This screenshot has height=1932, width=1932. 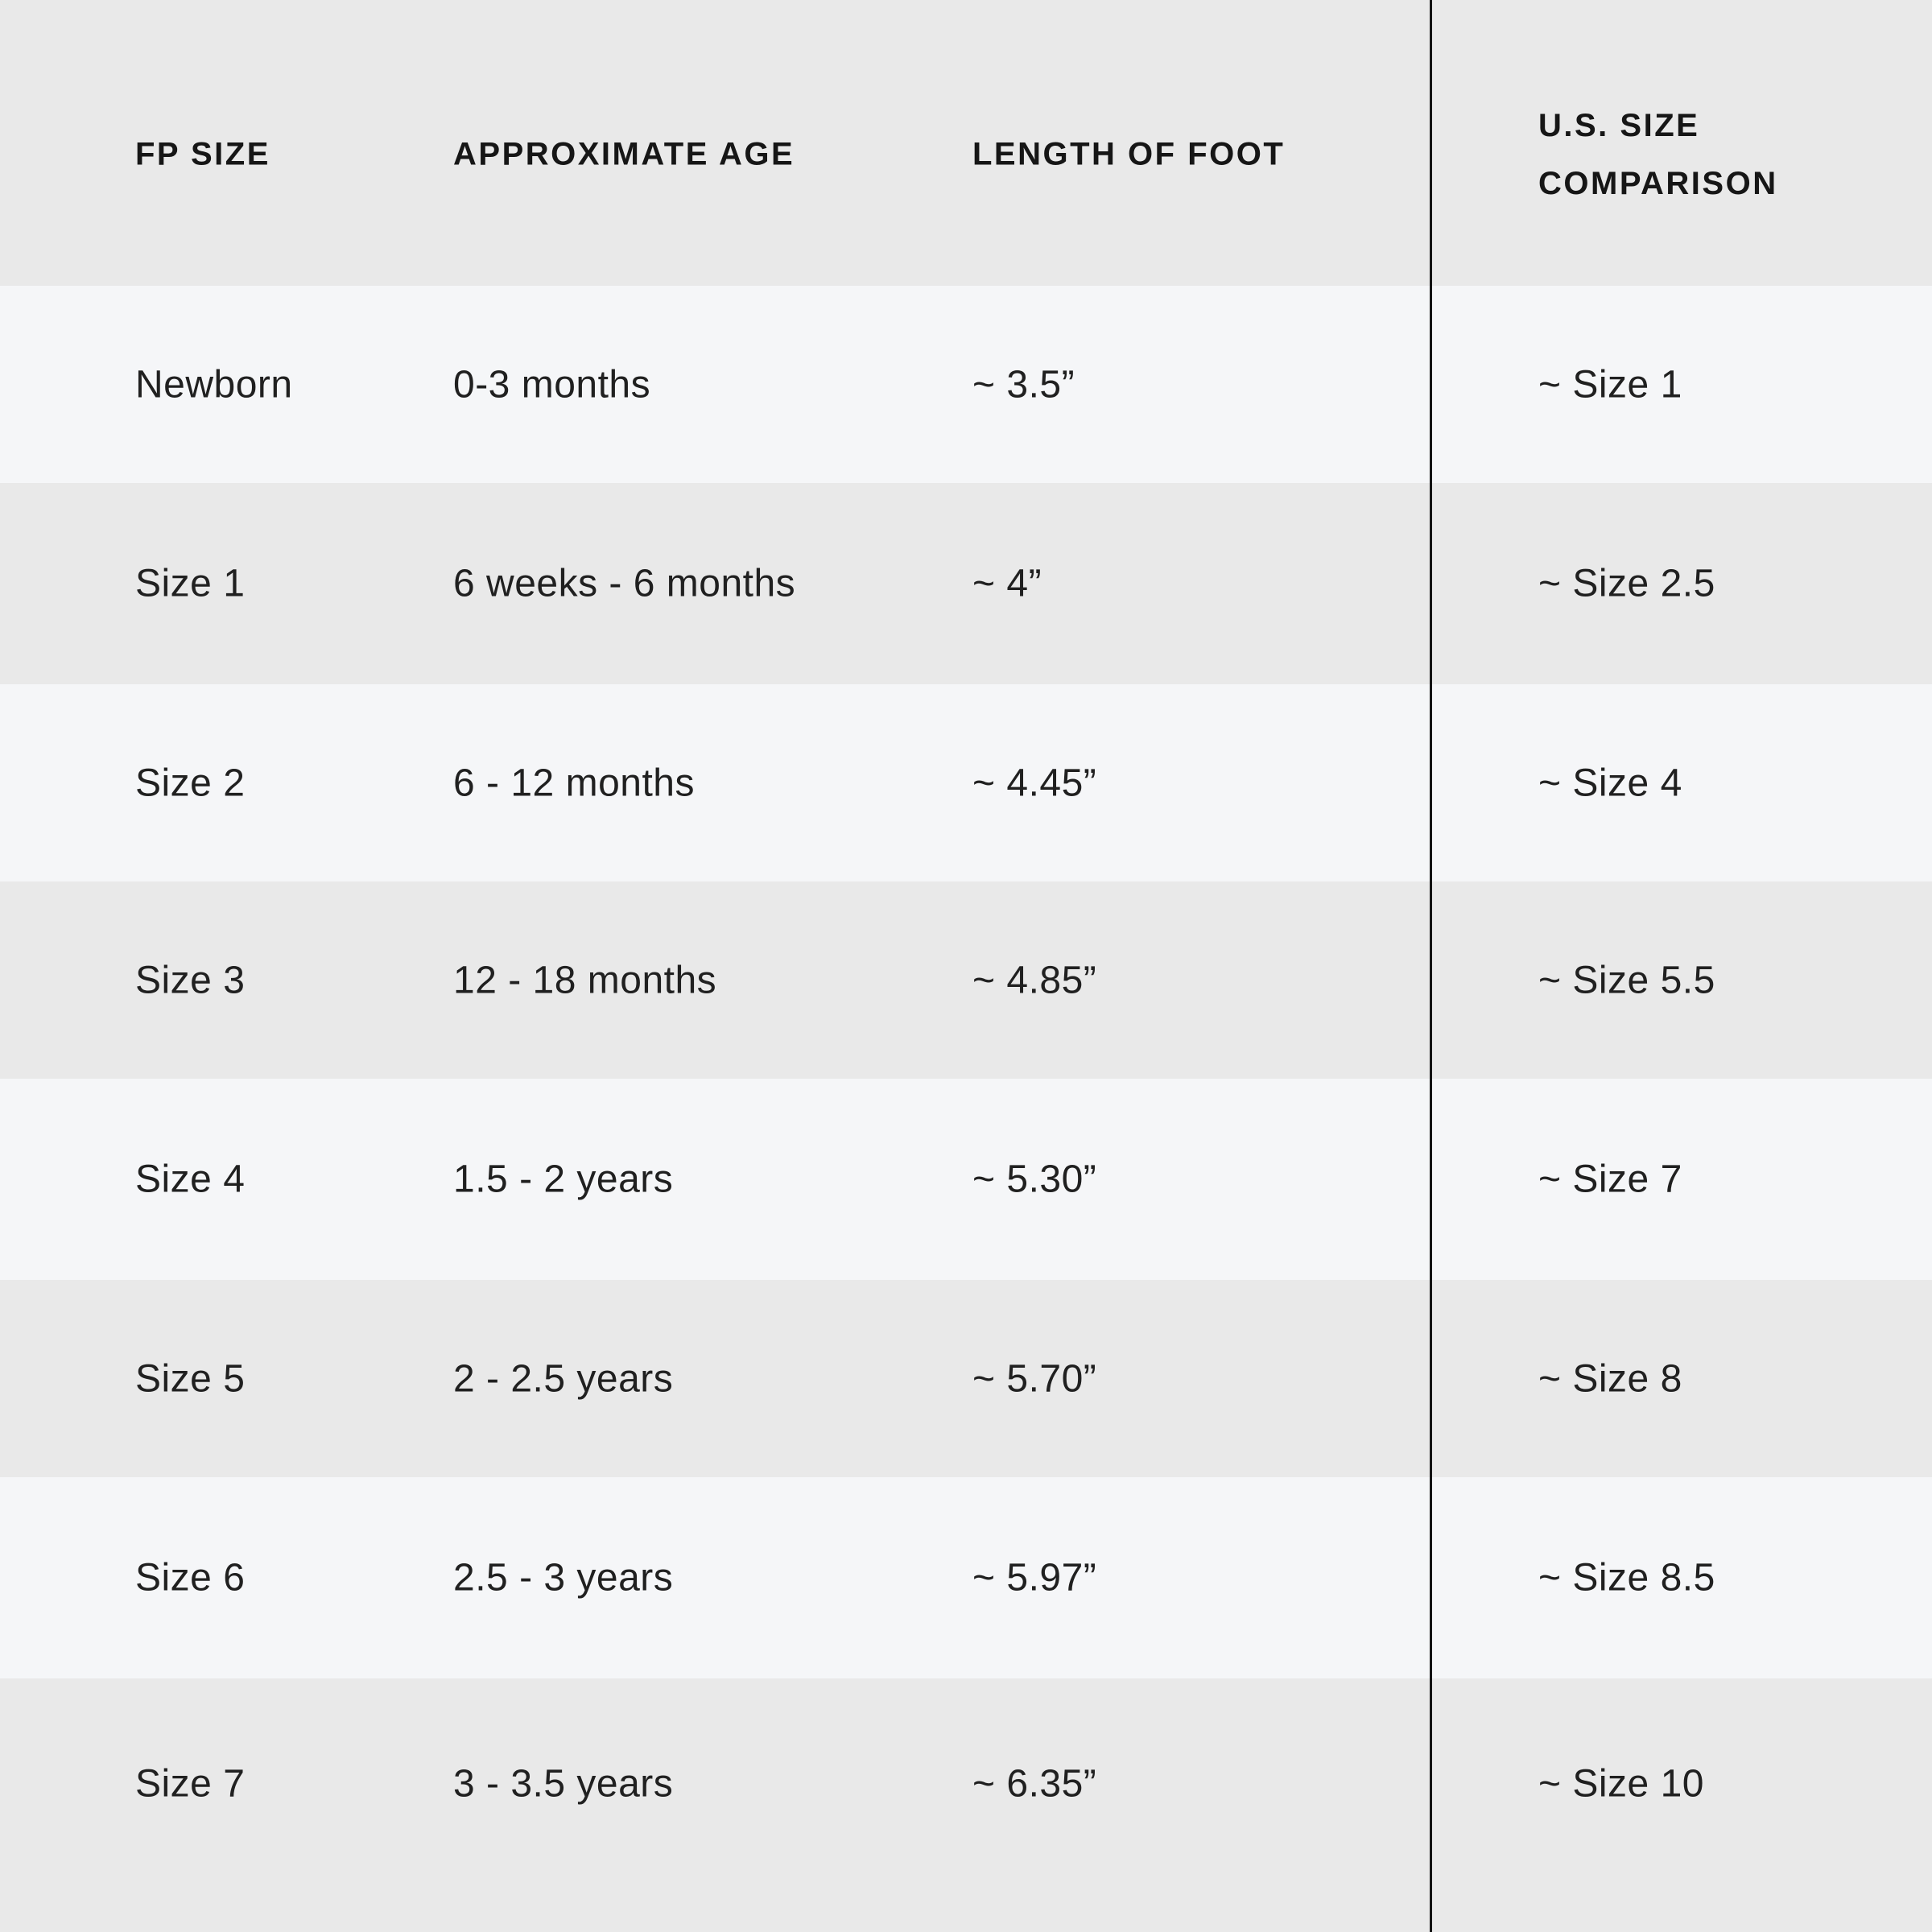 I want to click on header-length-of-foot: LENGTH OF FOOT, so click(x=1129, y=153).